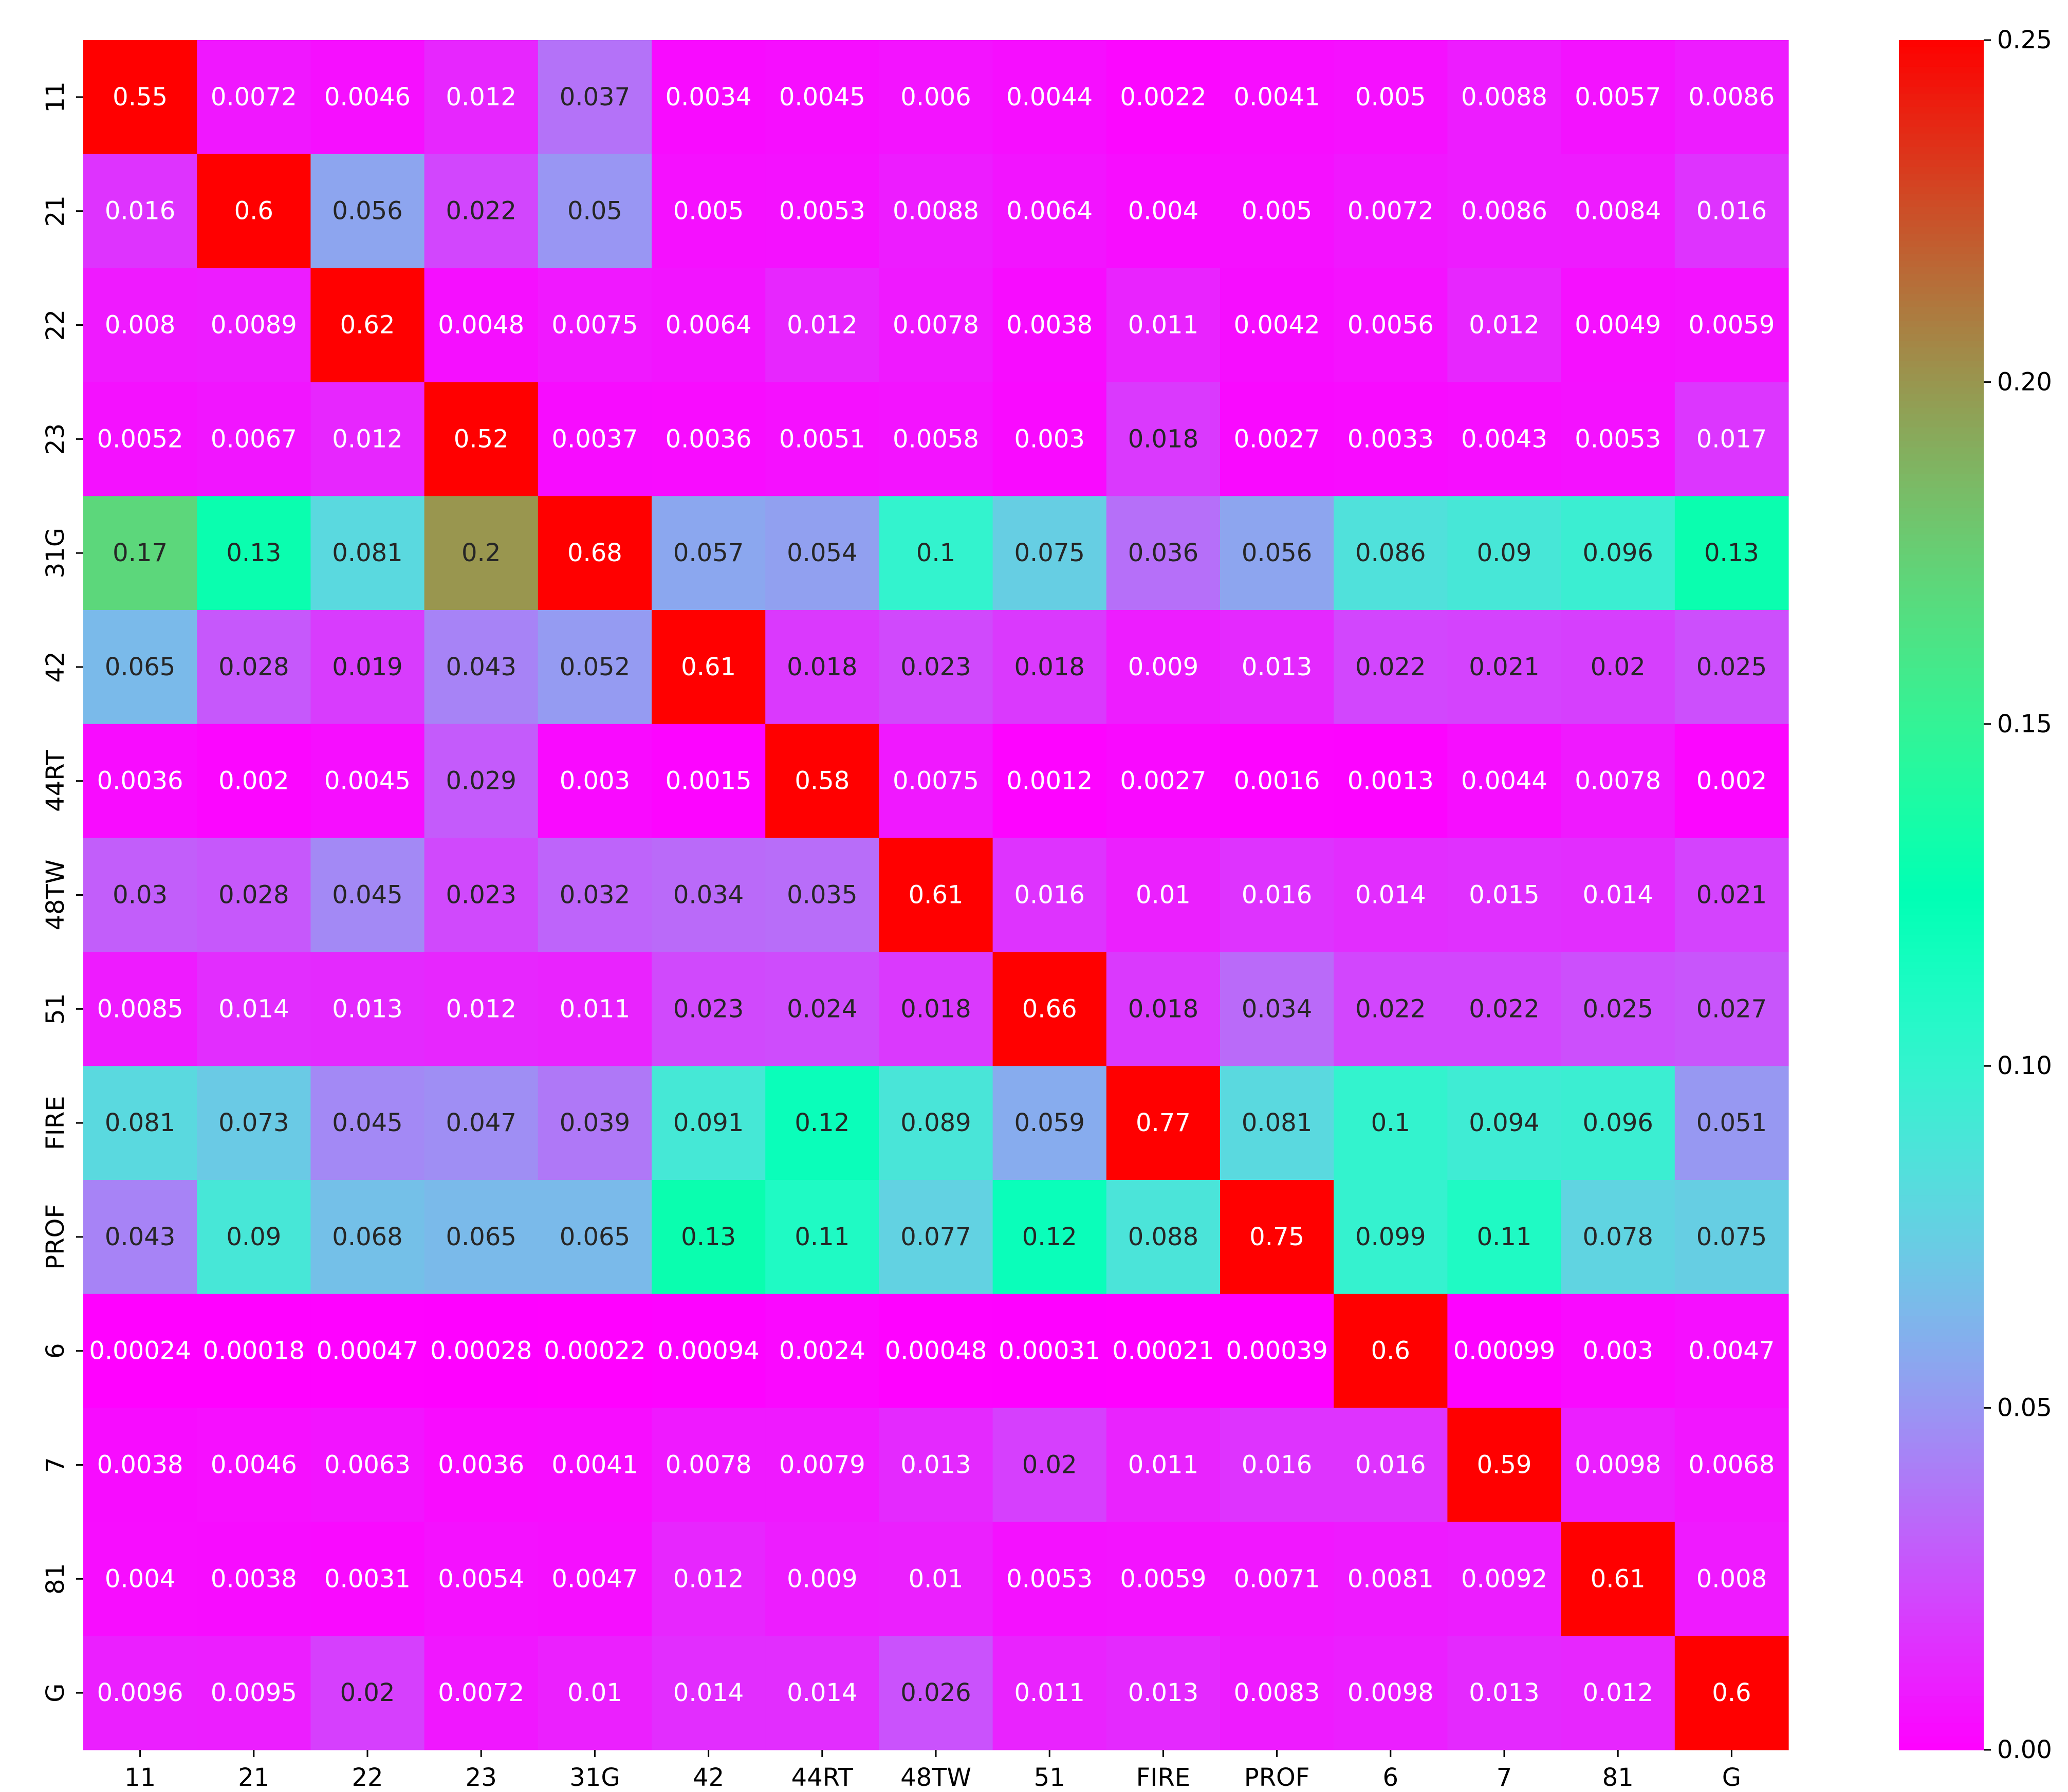 The image size is (2068, 1792). Describe the element at coordinates (481, 1579) in the screenshot. I see `cell-value-label: 0.0054` at that location.